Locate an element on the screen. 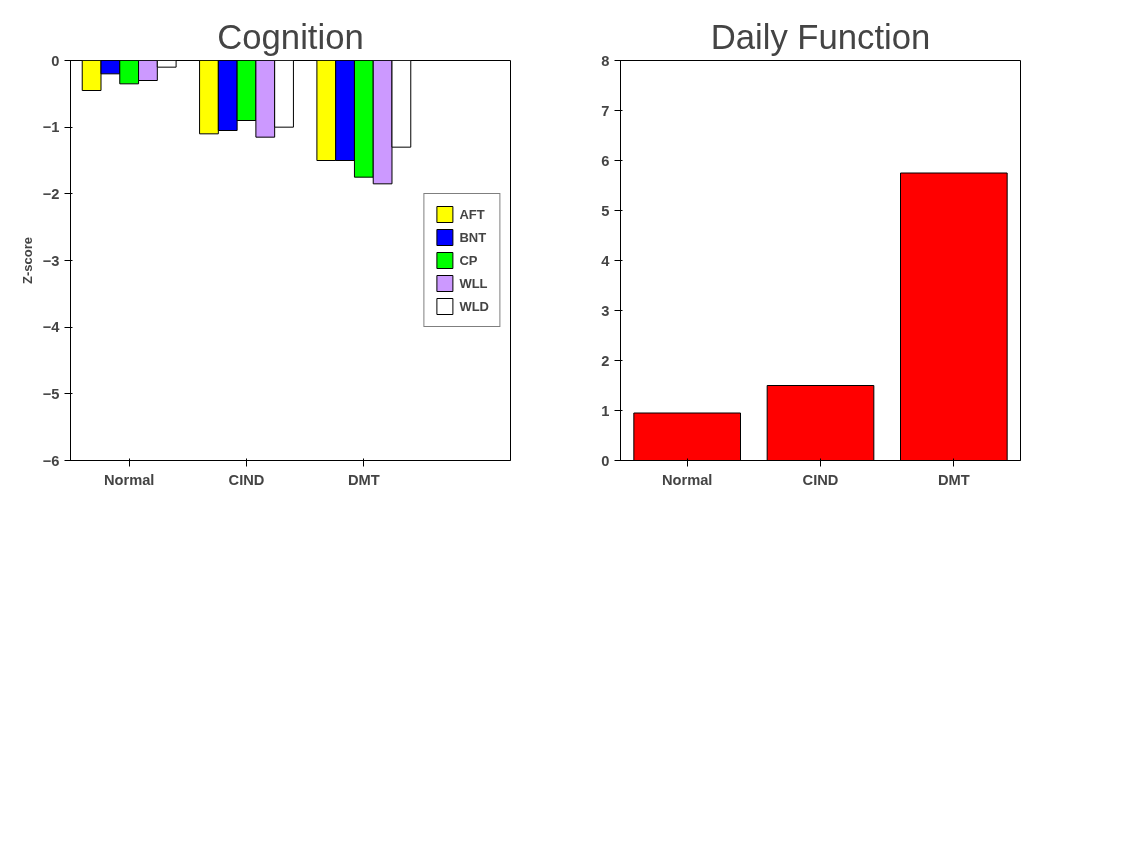 This screenshot has height=842, width=1123. y-tick-label: 3 is located at coordinates (605, 310).